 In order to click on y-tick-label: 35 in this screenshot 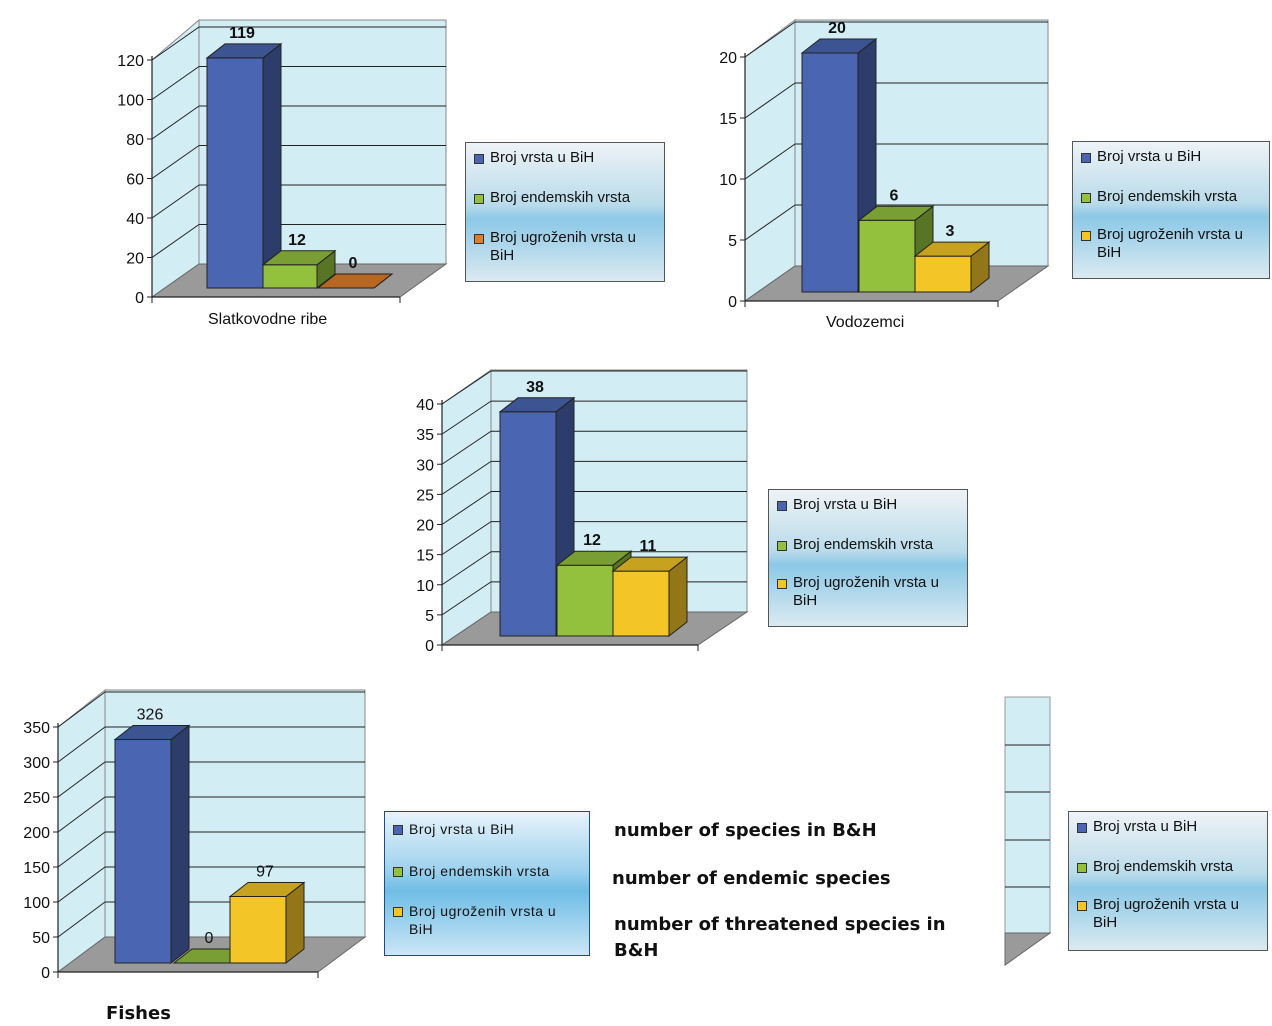, I will do `click(425, 435)`.